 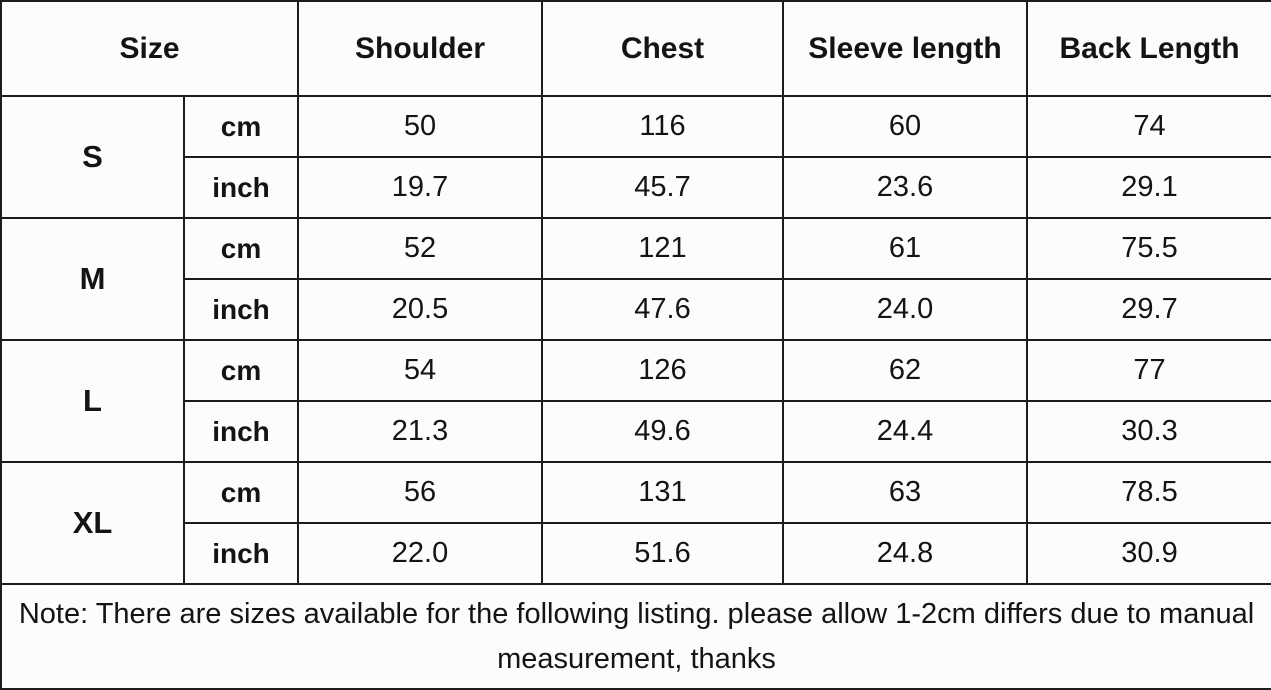 What do you see at coordinates (420, 48) in the screenshot?
I see `header-shoulder: Shoulder` at bounding box center [420, 48].